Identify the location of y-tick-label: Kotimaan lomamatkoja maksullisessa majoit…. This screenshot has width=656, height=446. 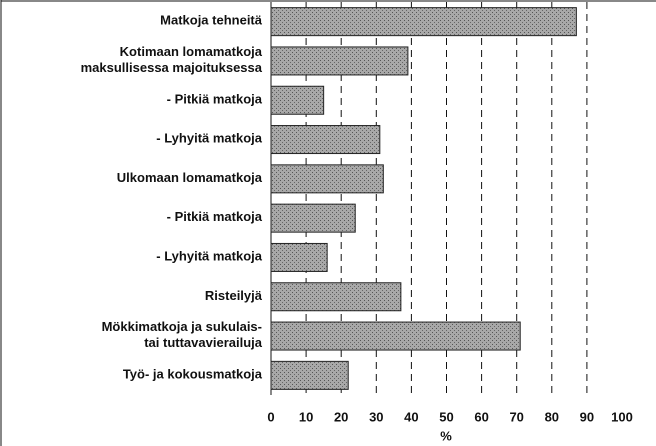
(172, 59).